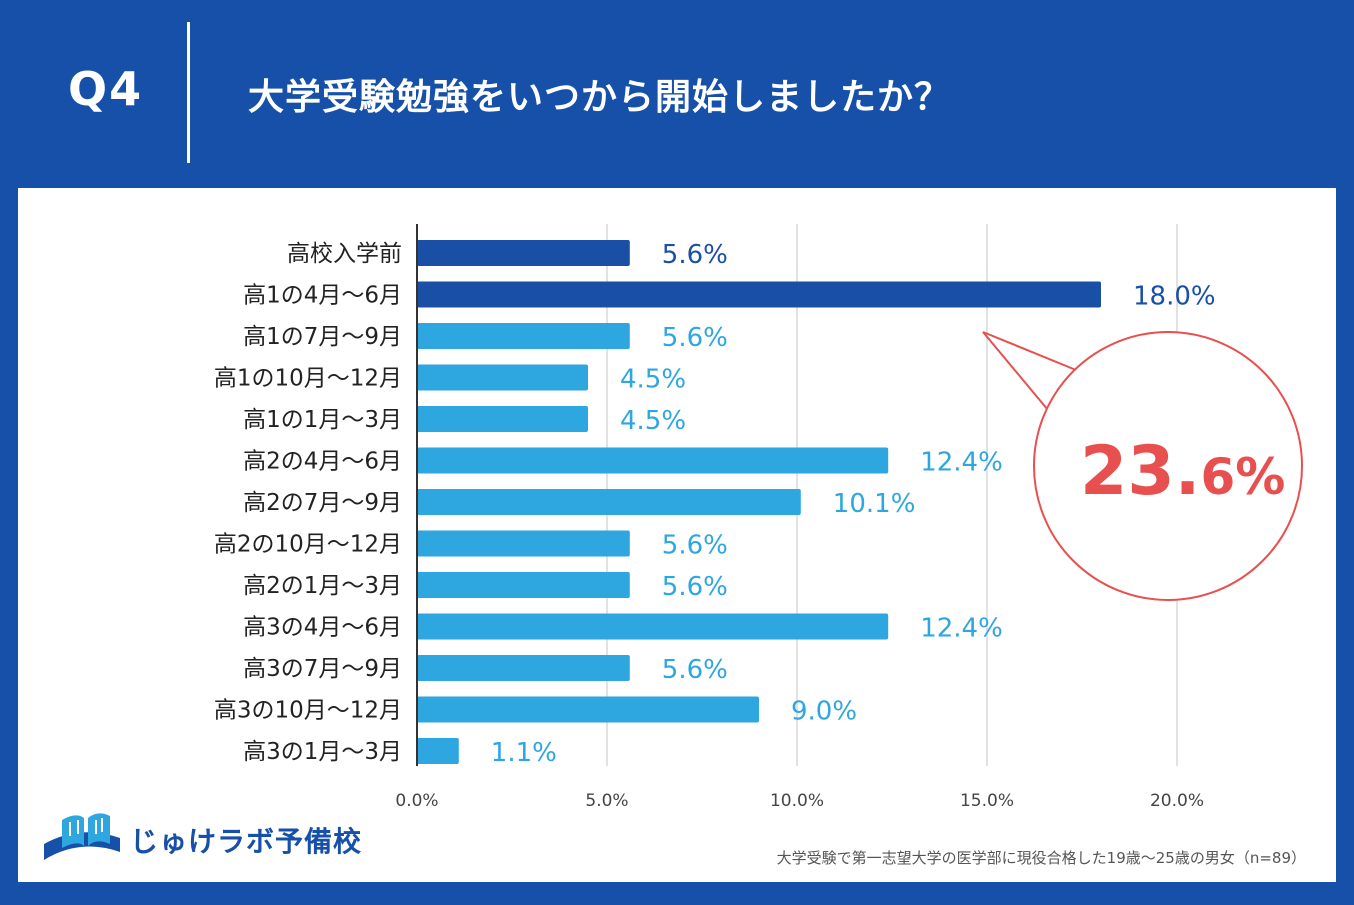 This screenshot has height=905, width=1354. Describe the element at coordinates (308, 379) in the screenshot. I see `category-label: 高1の10月～12月` at that location.